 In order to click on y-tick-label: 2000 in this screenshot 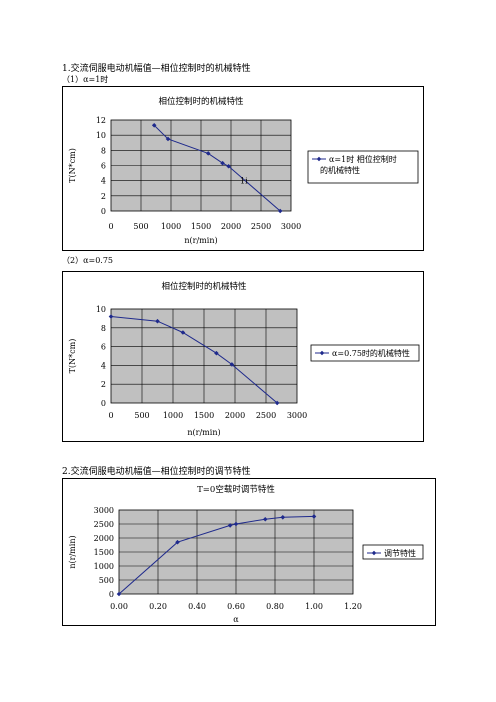, I will do `click(104, 538)`.